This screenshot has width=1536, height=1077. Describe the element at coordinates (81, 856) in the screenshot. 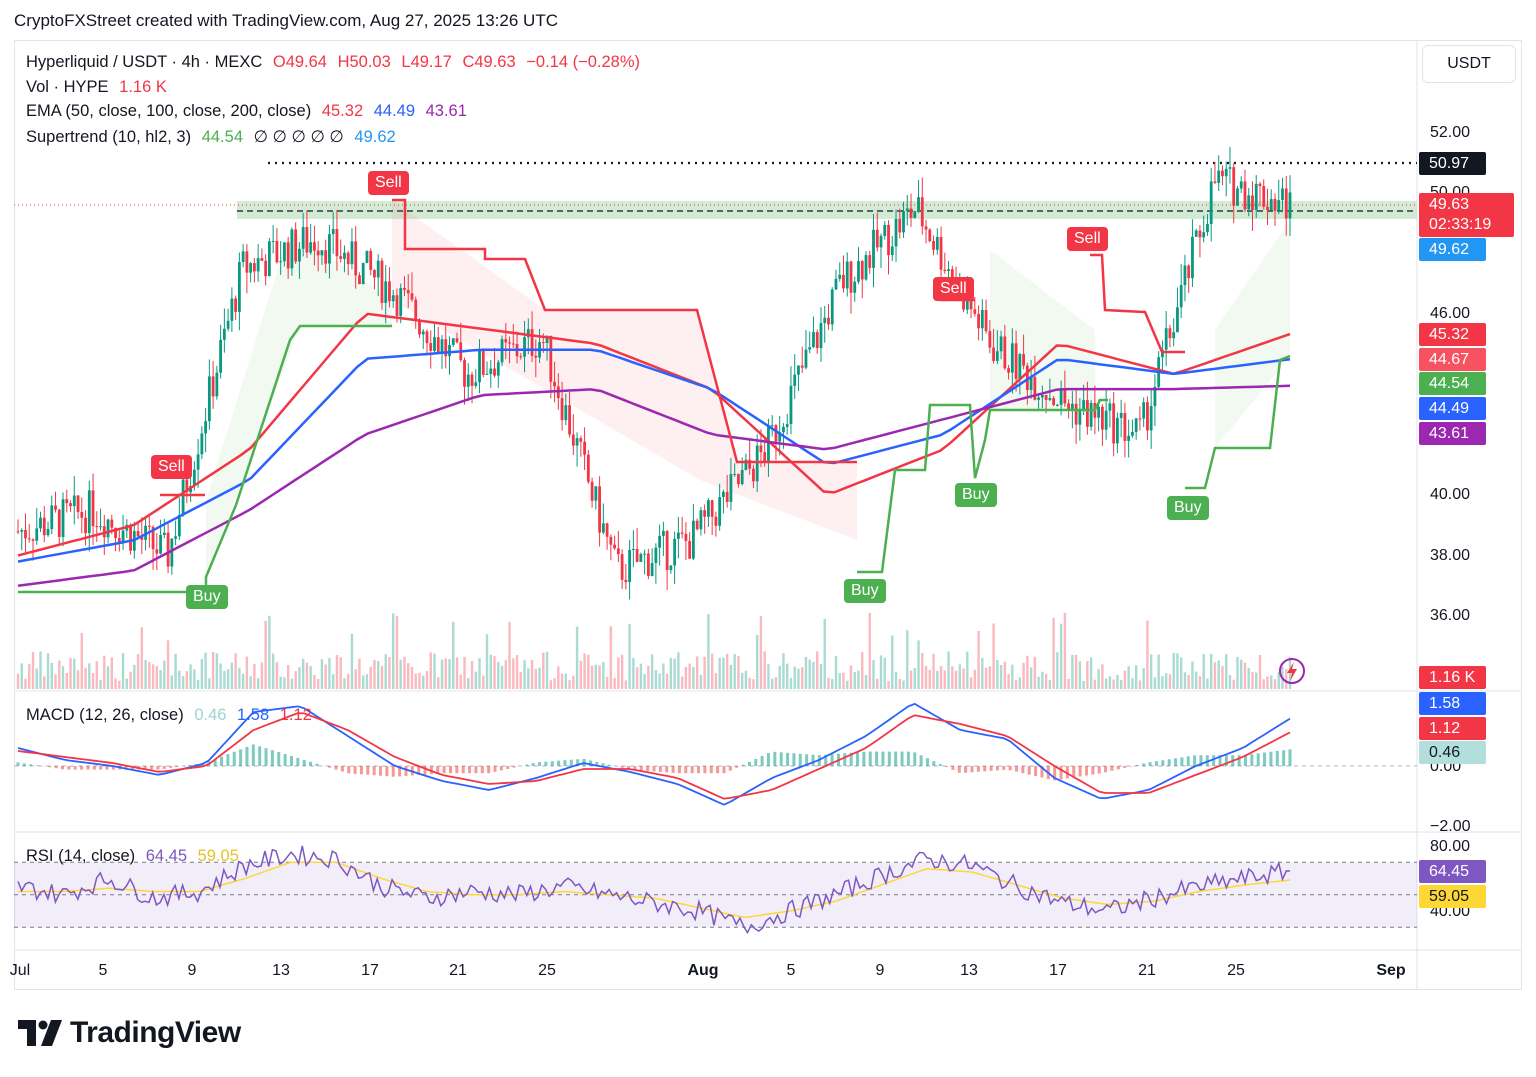

I see `rsi-label: RSI (14, close)` at that location.